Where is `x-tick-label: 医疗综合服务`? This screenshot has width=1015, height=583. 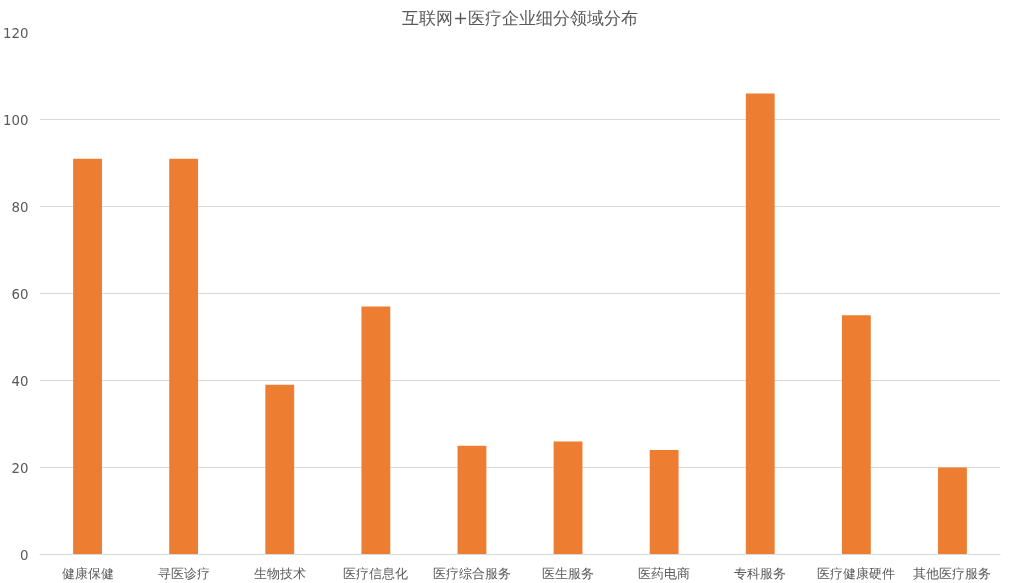
x-tick-label: 医疗综合服务 is located at coordinates (471, 573).